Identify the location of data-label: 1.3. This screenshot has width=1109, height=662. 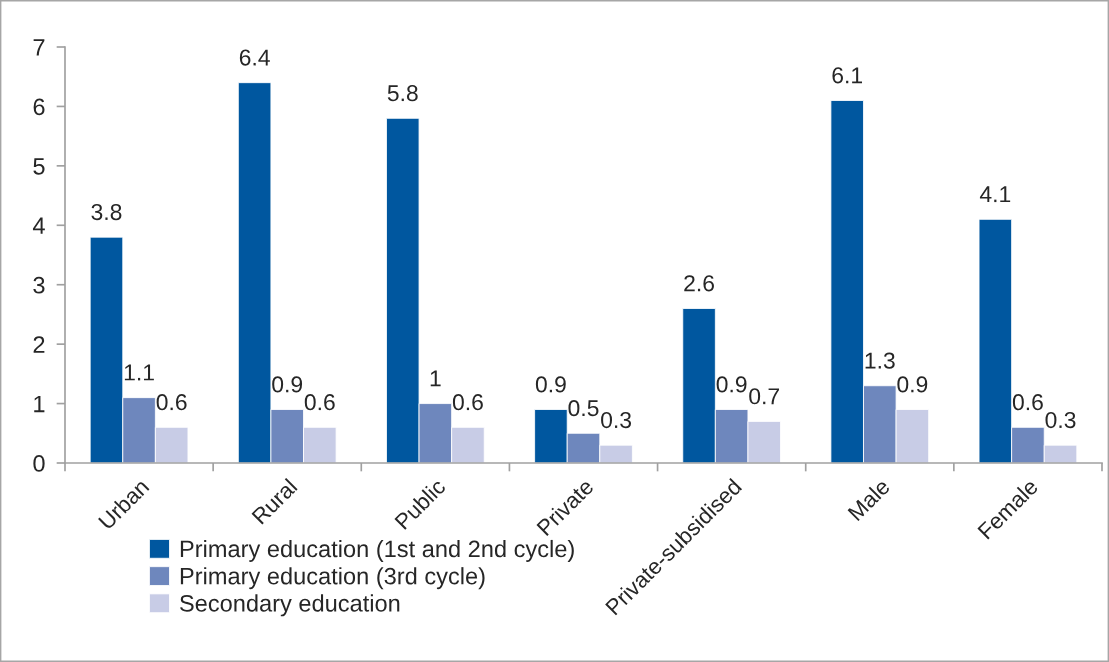
(880, 360).